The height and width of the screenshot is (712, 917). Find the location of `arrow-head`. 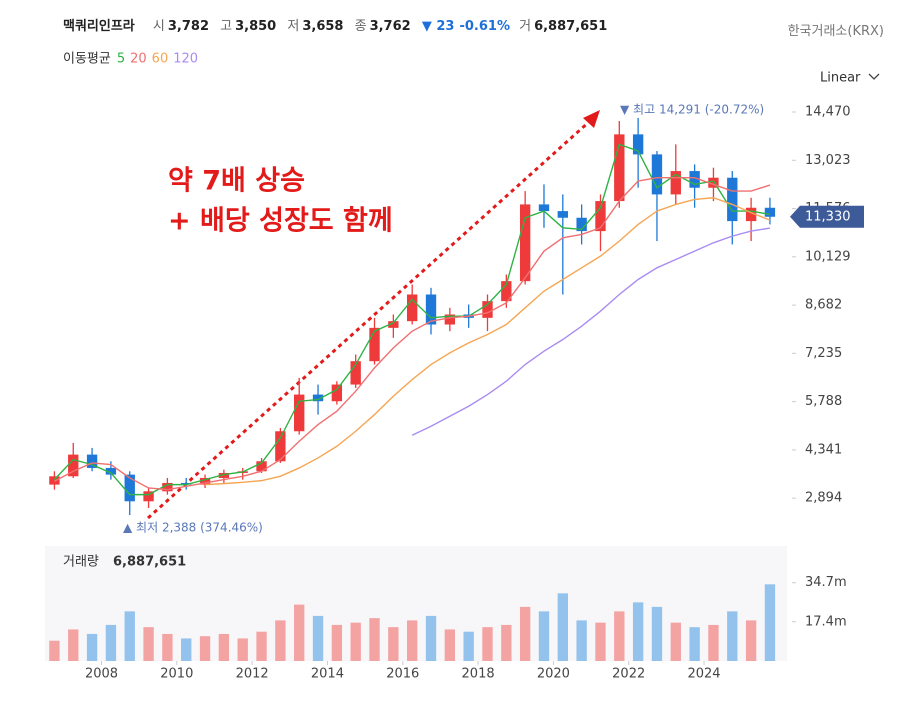

arrow-head is located at coordinates (591, 119).